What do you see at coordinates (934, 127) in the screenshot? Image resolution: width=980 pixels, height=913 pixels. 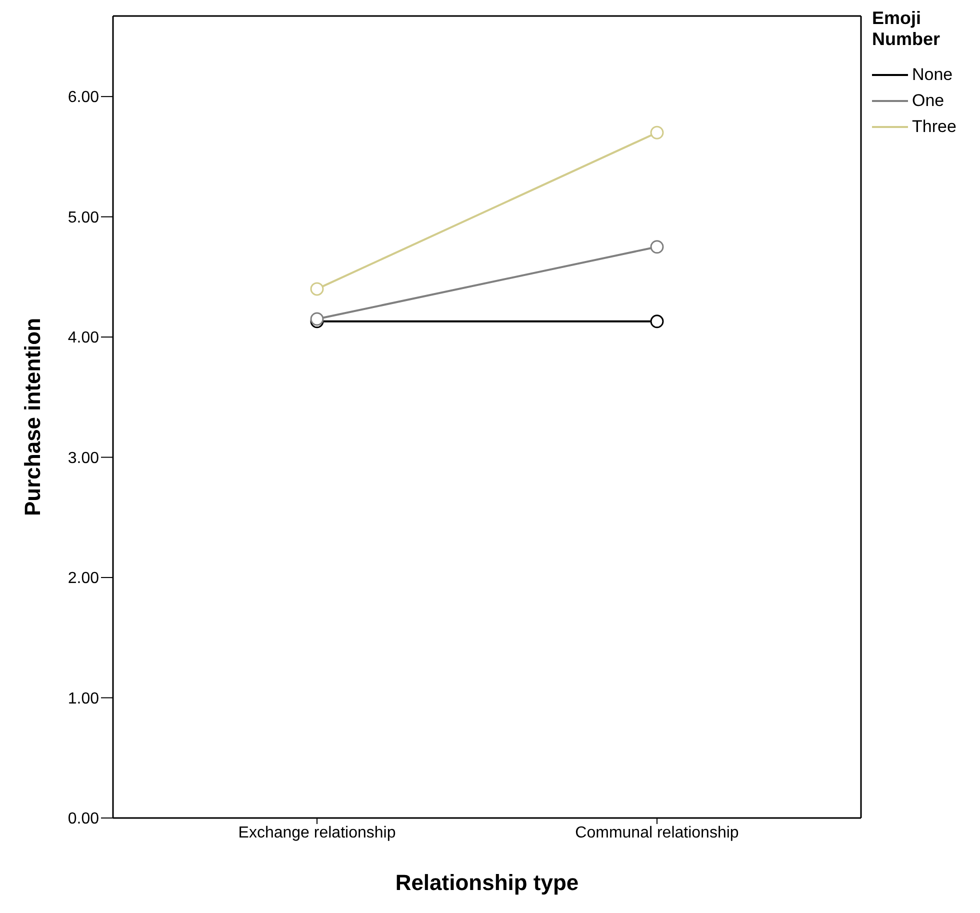 I see `legend-label: Three` at bounding box center [934, 127].